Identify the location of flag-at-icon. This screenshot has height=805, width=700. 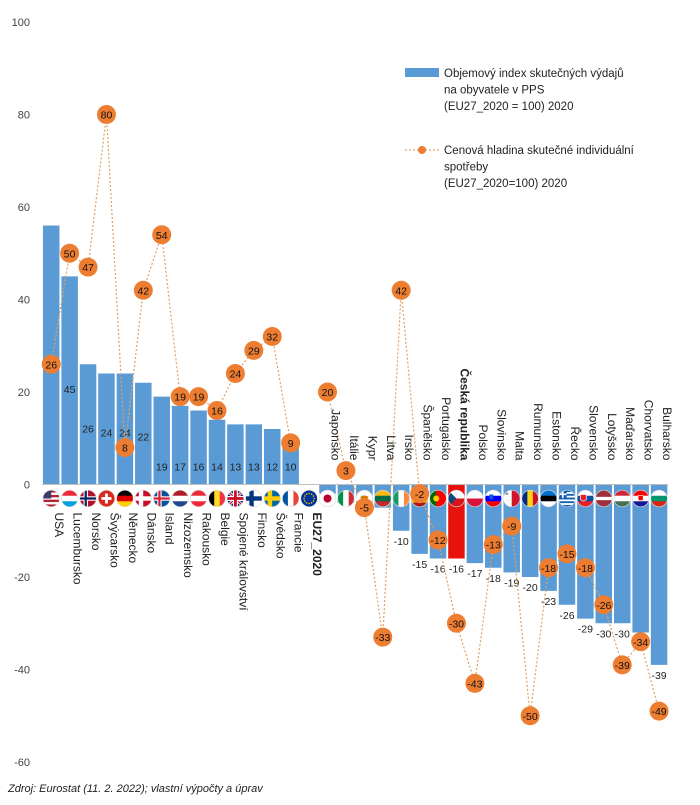
(198, 498).